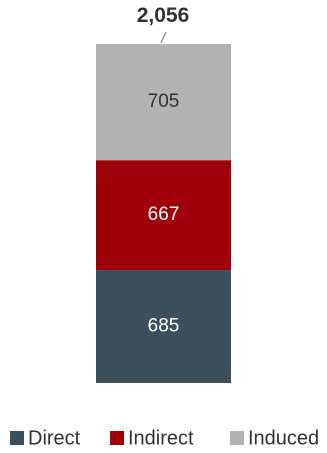 This screenshot has height=453, width=327. Describe the element at coordinates (163, 37) in the screenshot. I see `total-leader-line` at that location.